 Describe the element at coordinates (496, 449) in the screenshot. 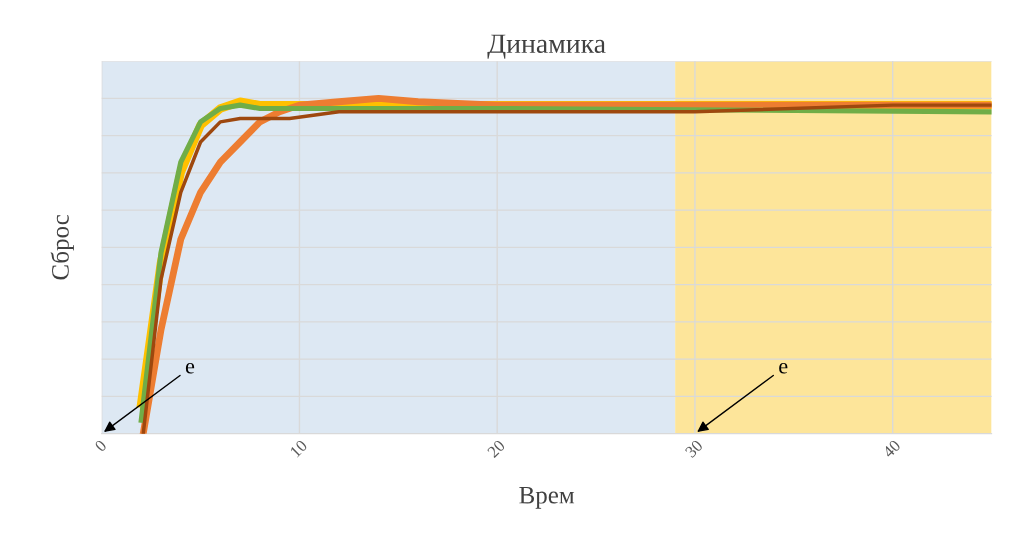

I see `x-tick-label: 20` at that location.